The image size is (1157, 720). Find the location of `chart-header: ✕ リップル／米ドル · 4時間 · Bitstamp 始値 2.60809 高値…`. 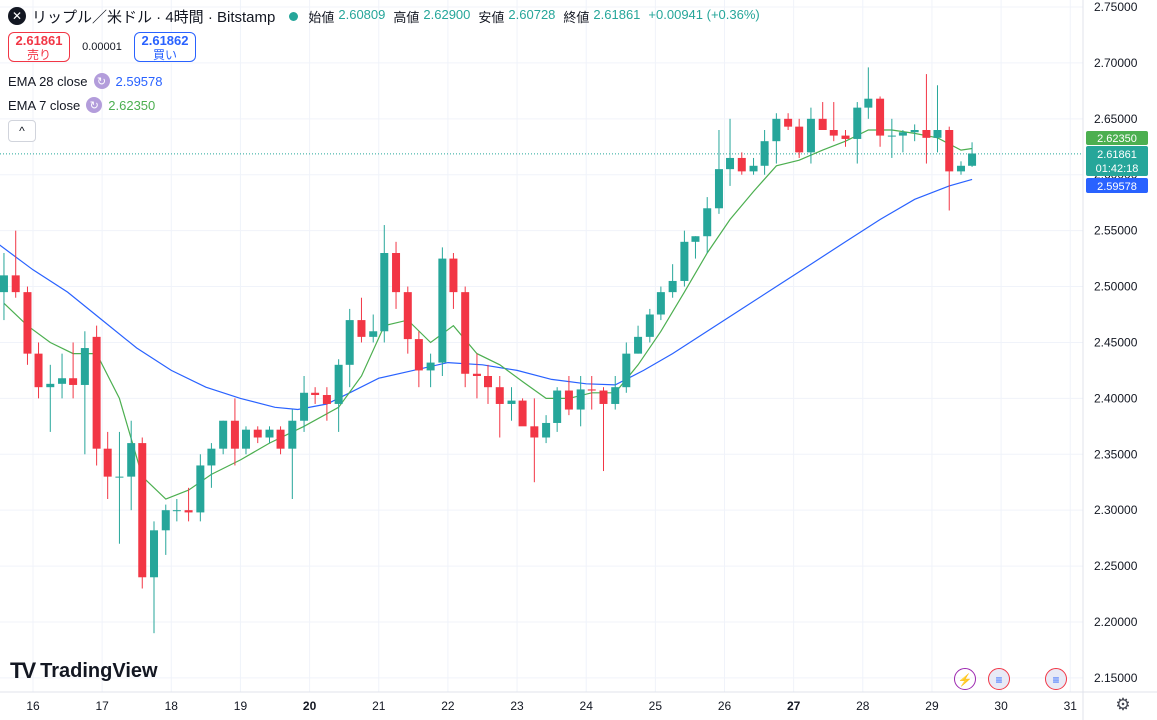

chart-header: ✕ リップル／米ドル · 4時間 · Bitstamp 始値 2.60809 高値… is located at coordinates (386, 16).